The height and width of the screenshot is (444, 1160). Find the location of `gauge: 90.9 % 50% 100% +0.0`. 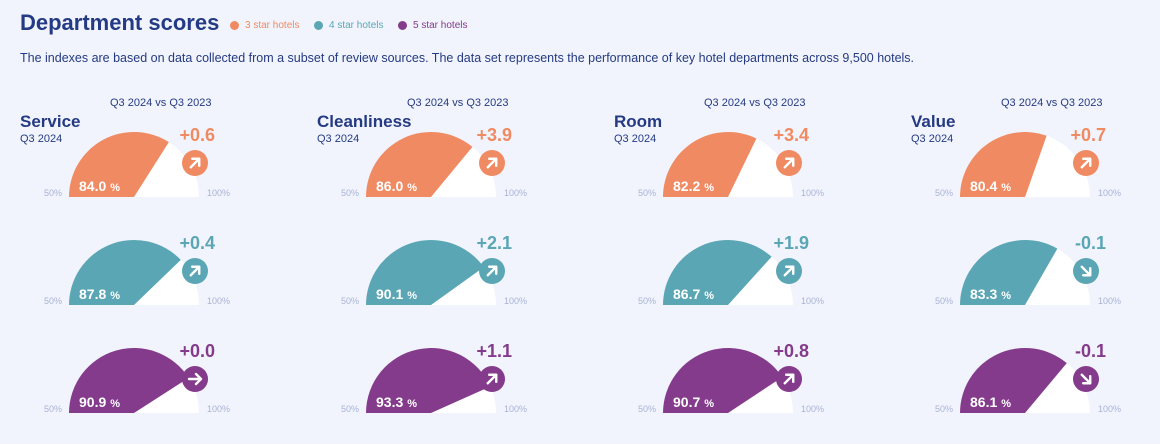

gauge: 90.9 % 50% 100% +0.0 is located at coordinates (137, 377).